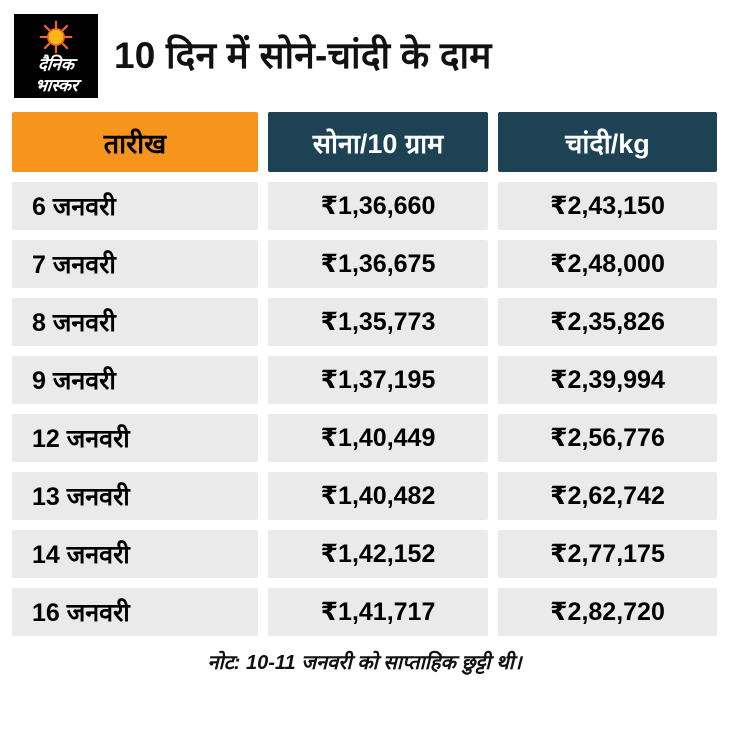  I want to click on gold-price-cell: ₹1,35,773, so click(378, 322).